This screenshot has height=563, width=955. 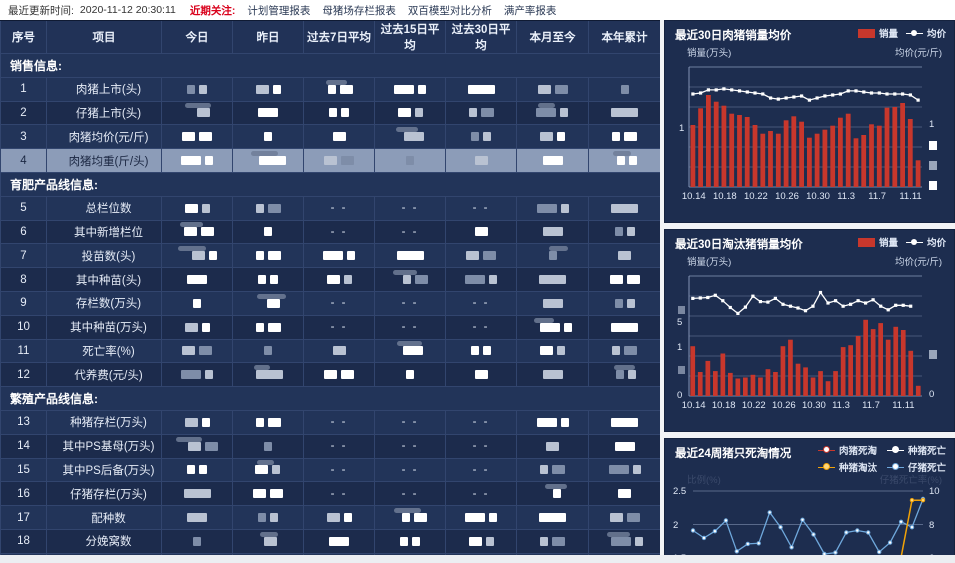 What do you see at coordinates (330, 137) in the screenshot?
I see `table-row: 3 肉猪均价(元/斤)` at bounding box center [330, 137].